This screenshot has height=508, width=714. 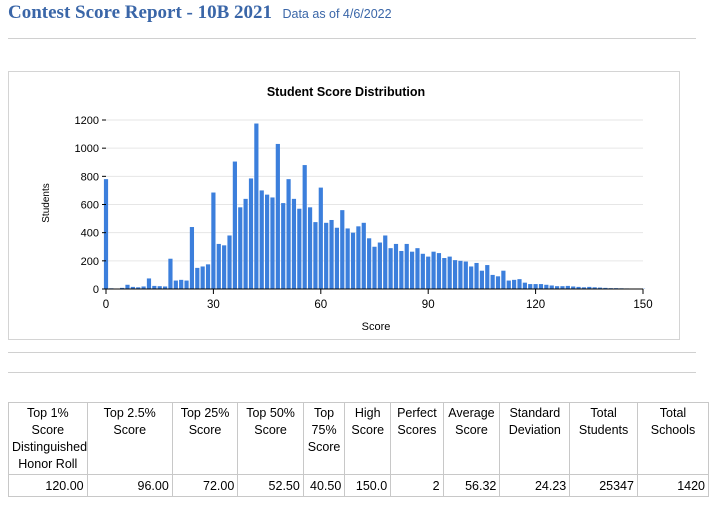 What do you see at coordinates (320, 305) in the screenshot?
I see `x-tick-label: 60` at bounding box center [320, 305].